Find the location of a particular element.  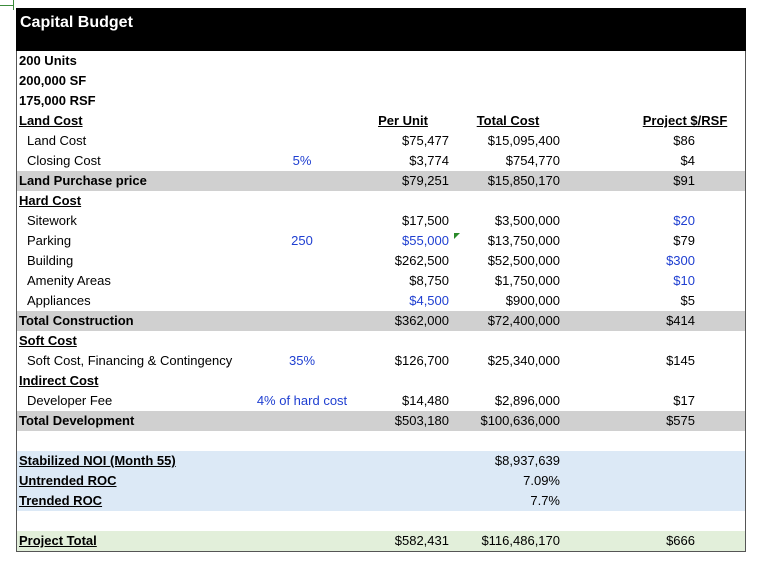

cell-selector-mark-vertical is located at coordinates (13, 5).